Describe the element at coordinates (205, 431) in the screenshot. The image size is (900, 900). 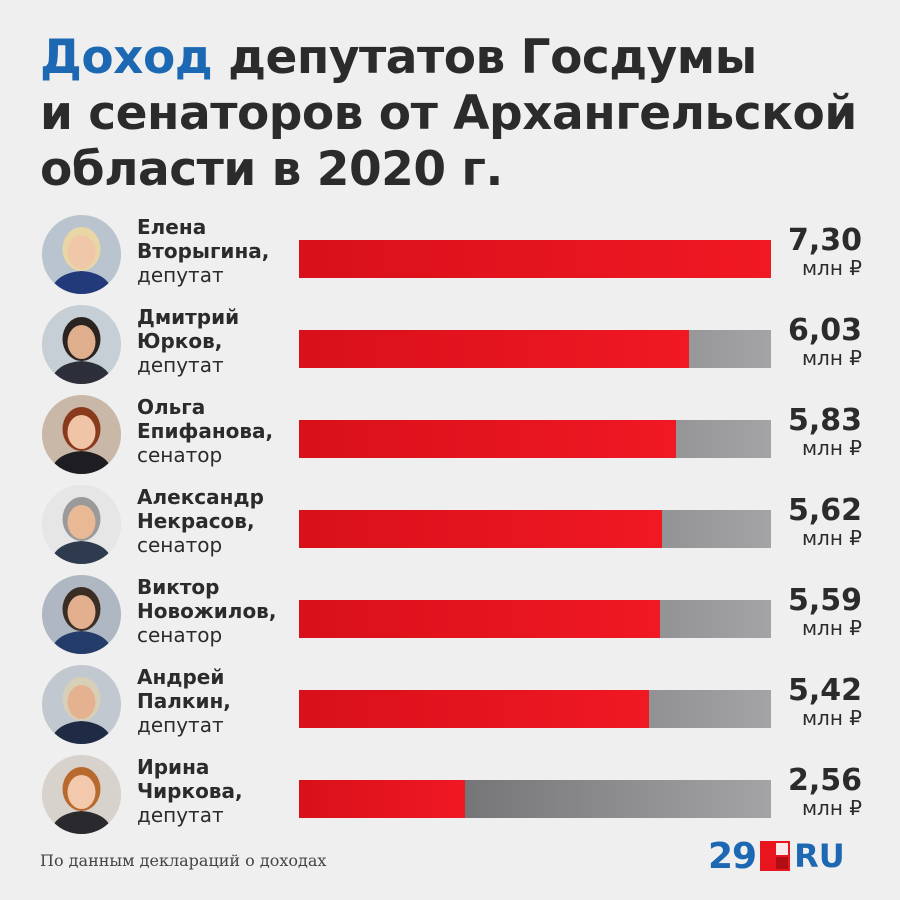
I see `person-last-name: Епифанова,` at that location.